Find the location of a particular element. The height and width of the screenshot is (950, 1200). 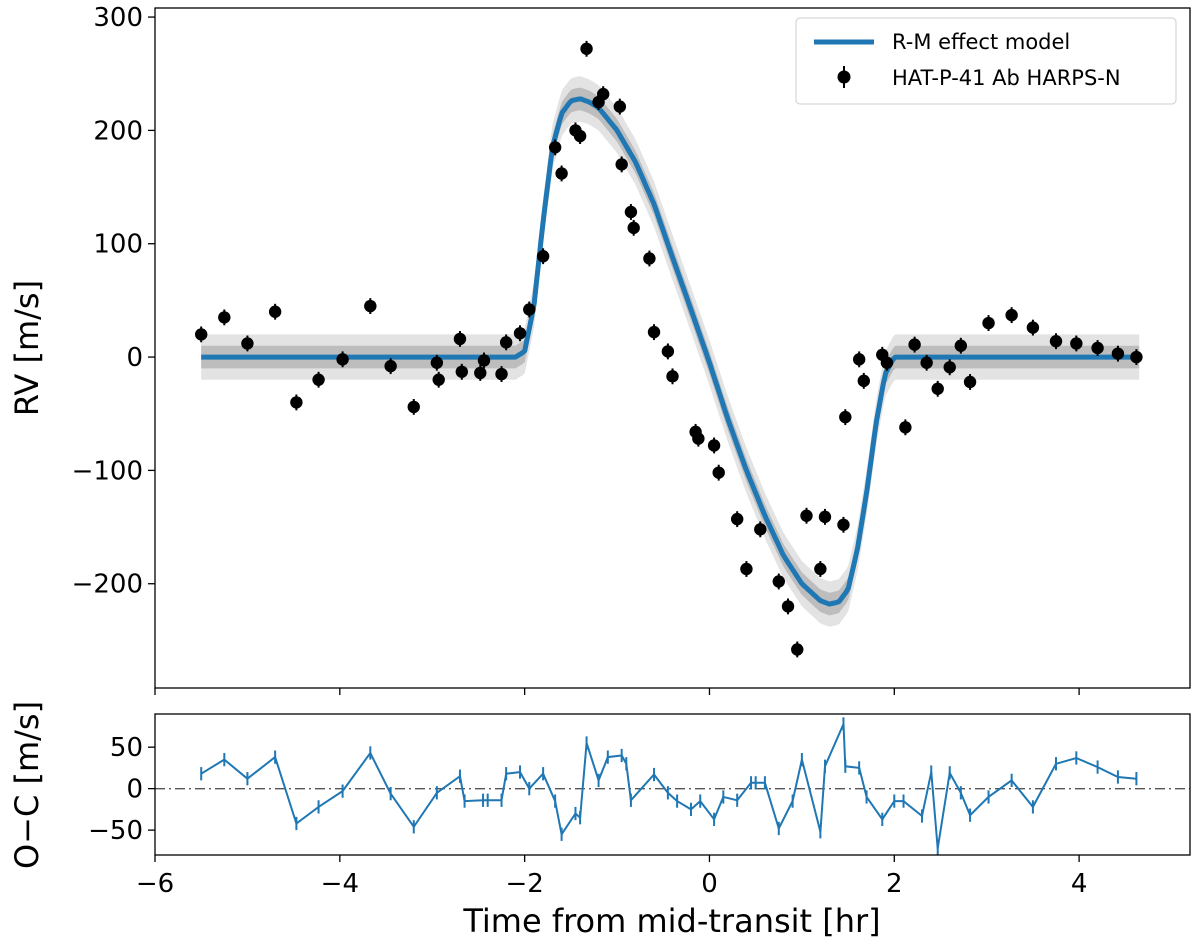

residual-x-ticks: −6 −4 −2 0 2 4 is located at coordinates (612, 877).